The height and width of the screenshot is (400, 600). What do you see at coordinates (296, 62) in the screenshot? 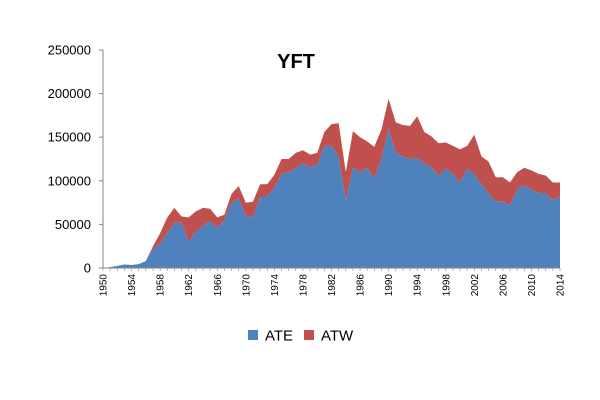
I see `chart-title: YFT` at bounding box center [296, 62].